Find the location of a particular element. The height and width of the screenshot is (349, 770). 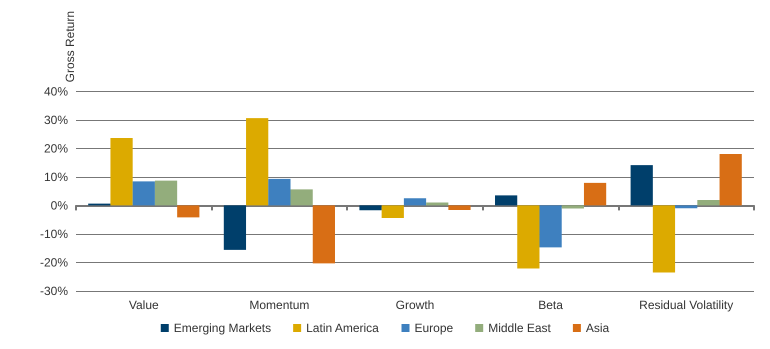

x-tick-label: Momentum is located at coordinates (279, 305).